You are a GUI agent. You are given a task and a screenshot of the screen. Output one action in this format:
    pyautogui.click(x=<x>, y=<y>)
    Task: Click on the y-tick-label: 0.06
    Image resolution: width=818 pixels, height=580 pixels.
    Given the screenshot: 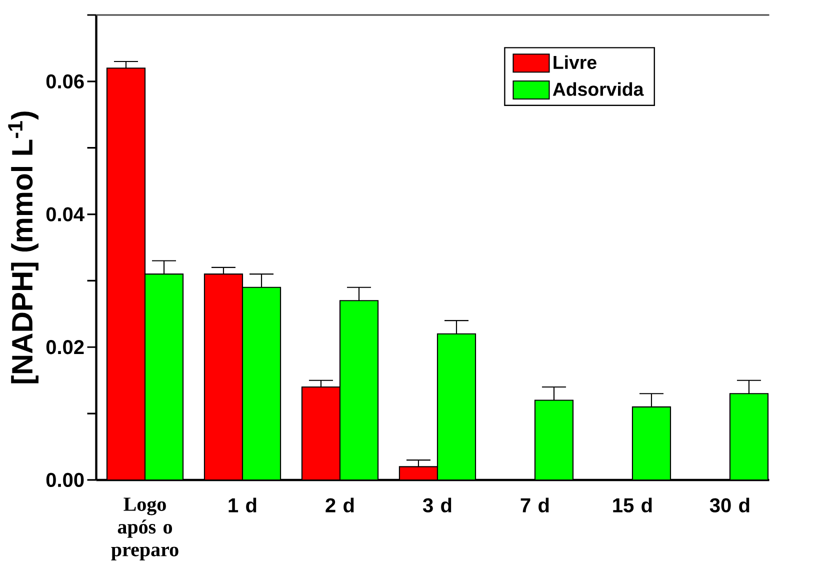 What is the action you would take?
    pyautogui.click(x=65, y=81)
    